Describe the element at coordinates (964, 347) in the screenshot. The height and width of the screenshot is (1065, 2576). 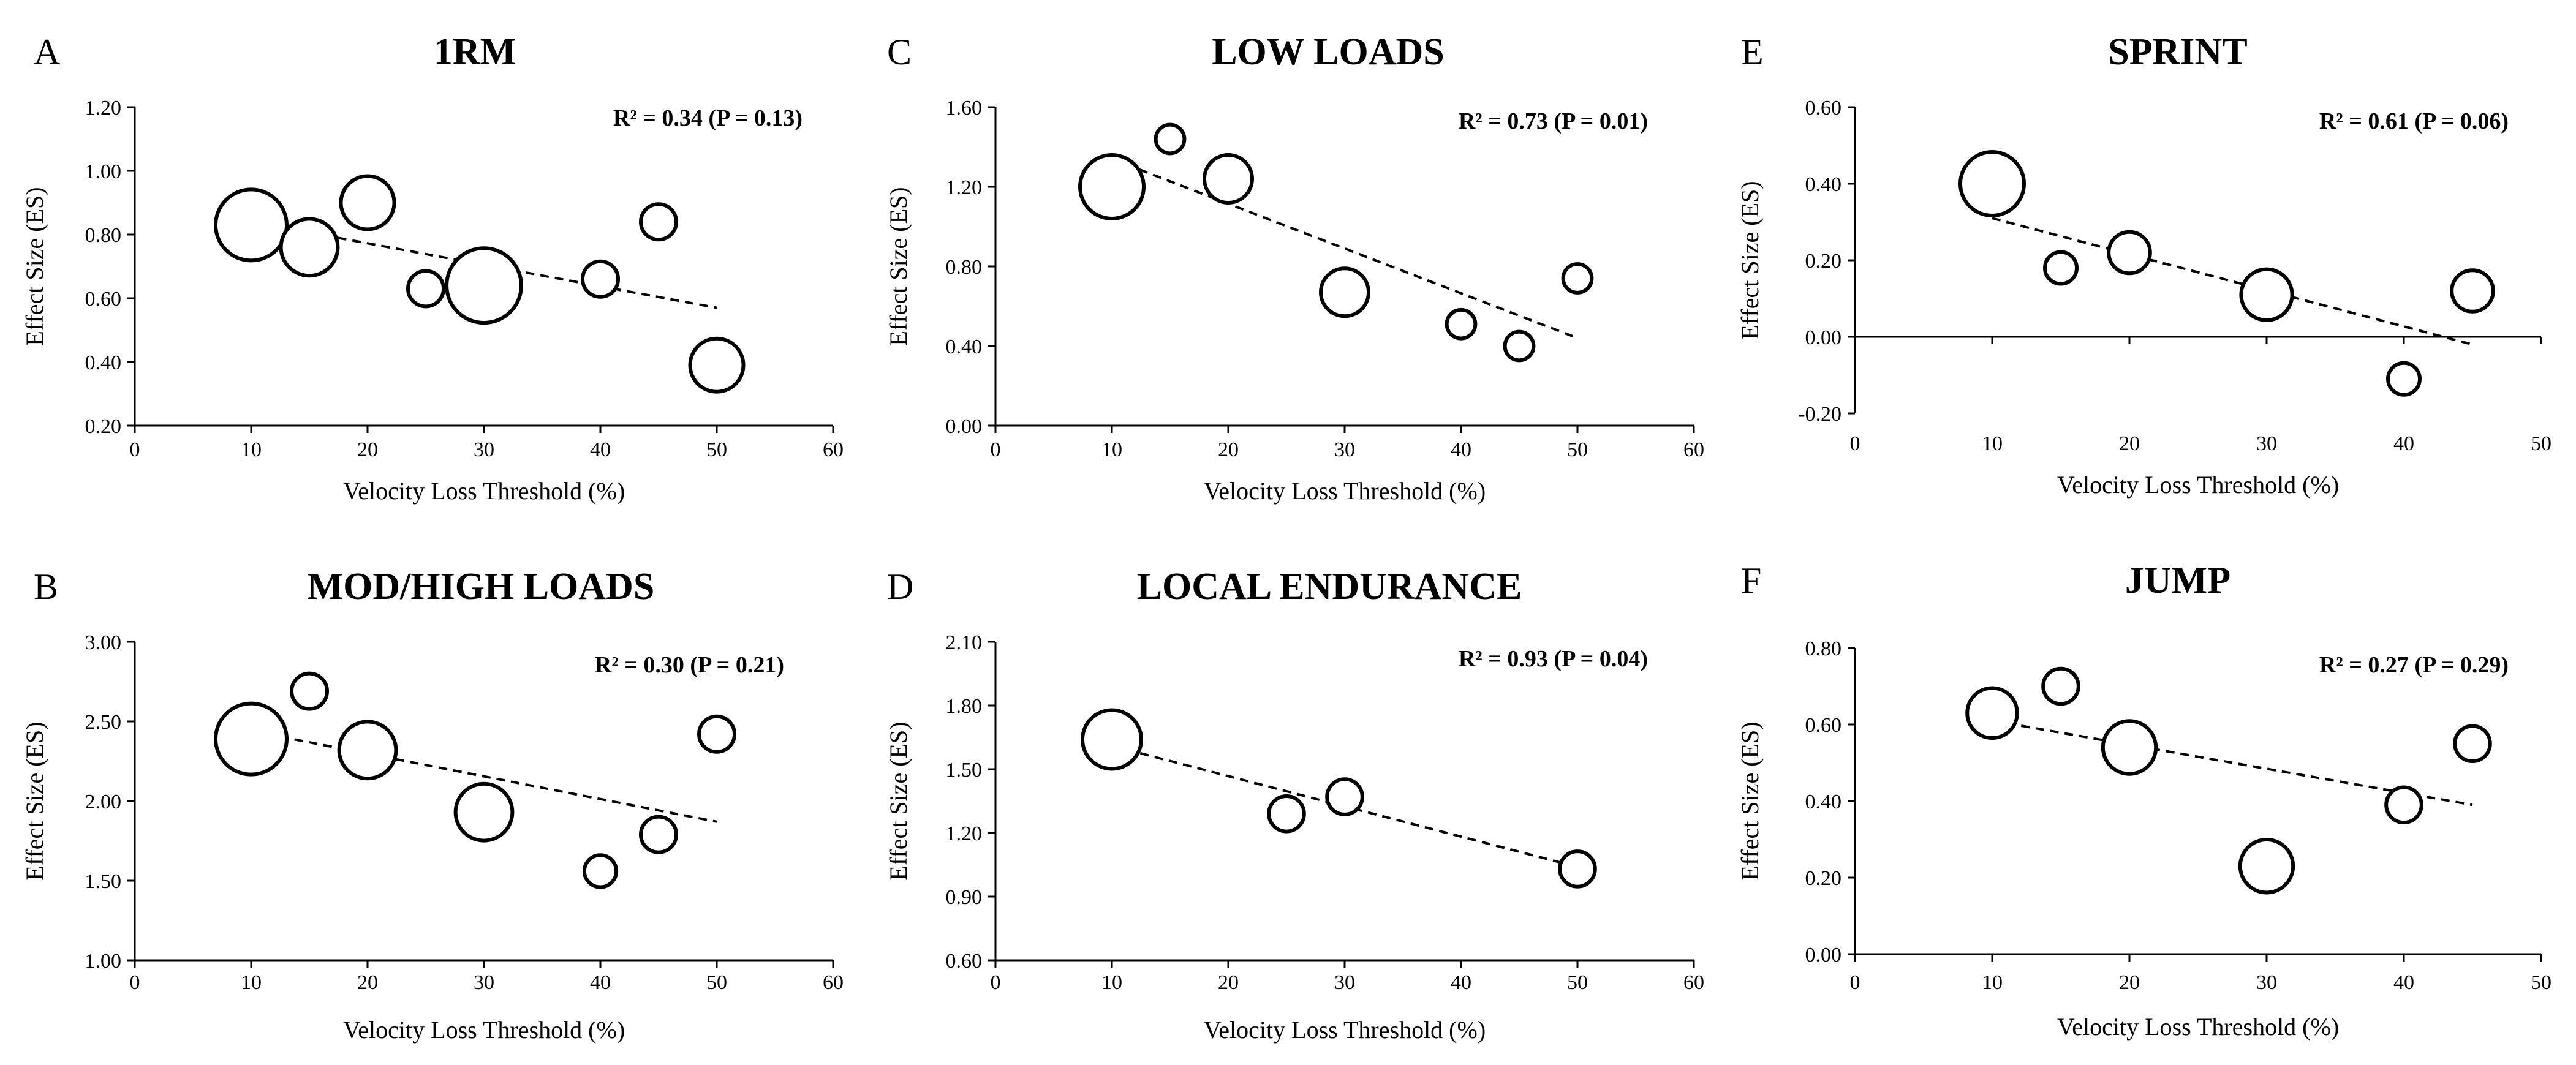
I see `y-tick-label-c-1: 0.40` at that location.